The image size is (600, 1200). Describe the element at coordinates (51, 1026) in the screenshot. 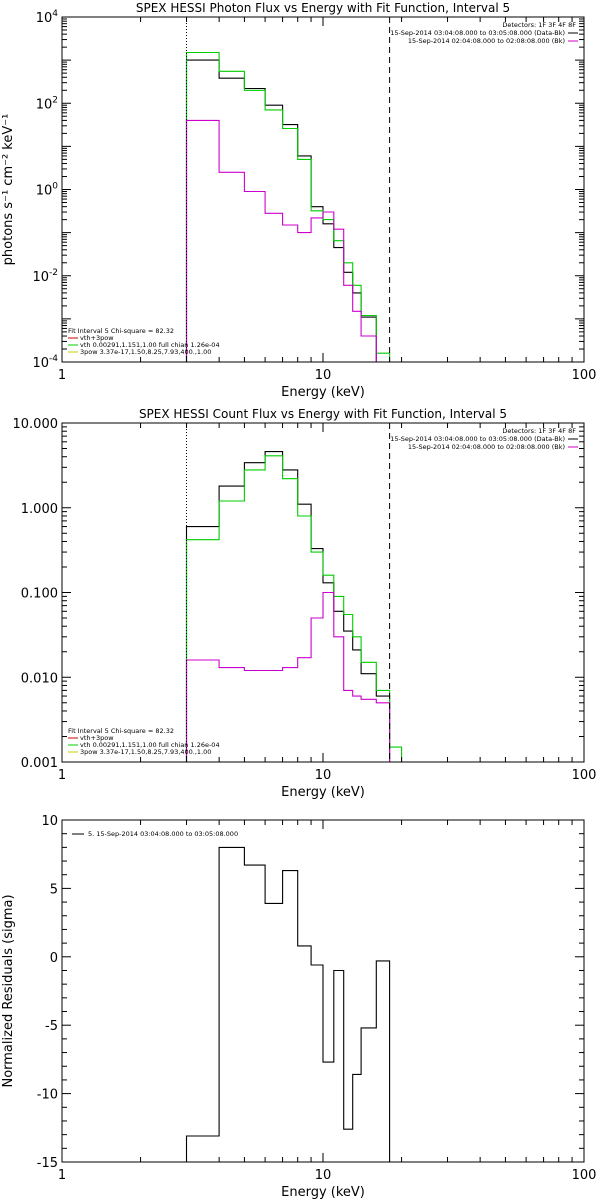

I see `y-tick-label: -5` at that location.